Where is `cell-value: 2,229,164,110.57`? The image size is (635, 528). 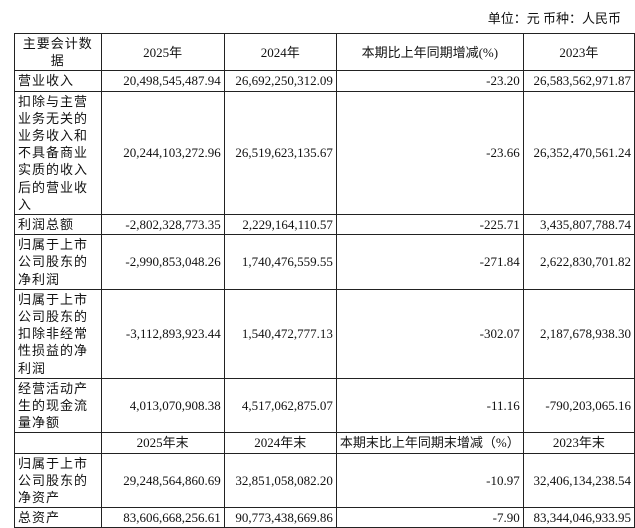 cell-value: 2,229,164,110.57 is located at coordinates (280, 225).